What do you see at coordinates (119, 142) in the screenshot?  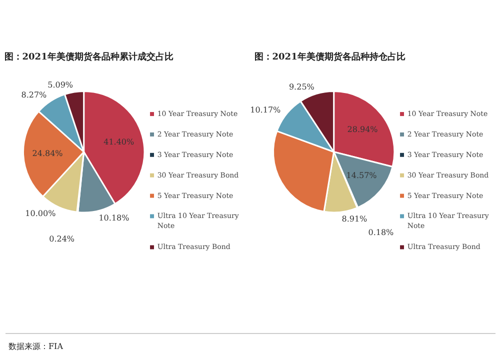 I see `data-label: 41.40%` at bounding box center [119, 142].